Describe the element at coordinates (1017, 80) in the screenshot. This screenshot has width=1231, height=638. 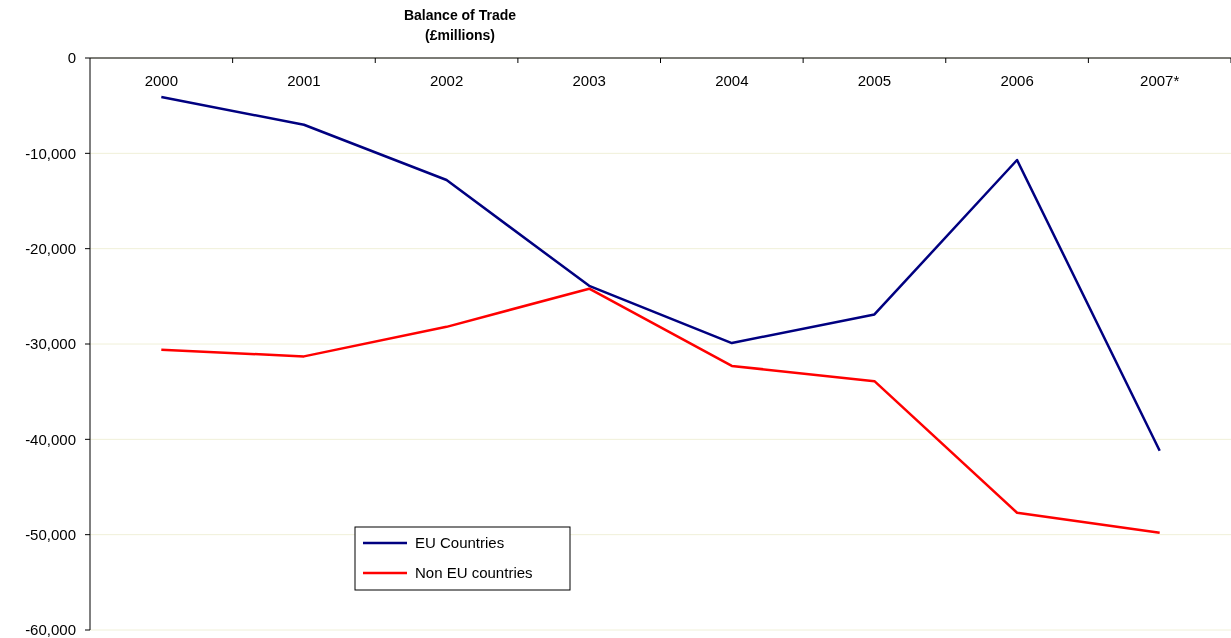
I see `x-tick-label: 2006` at that location.